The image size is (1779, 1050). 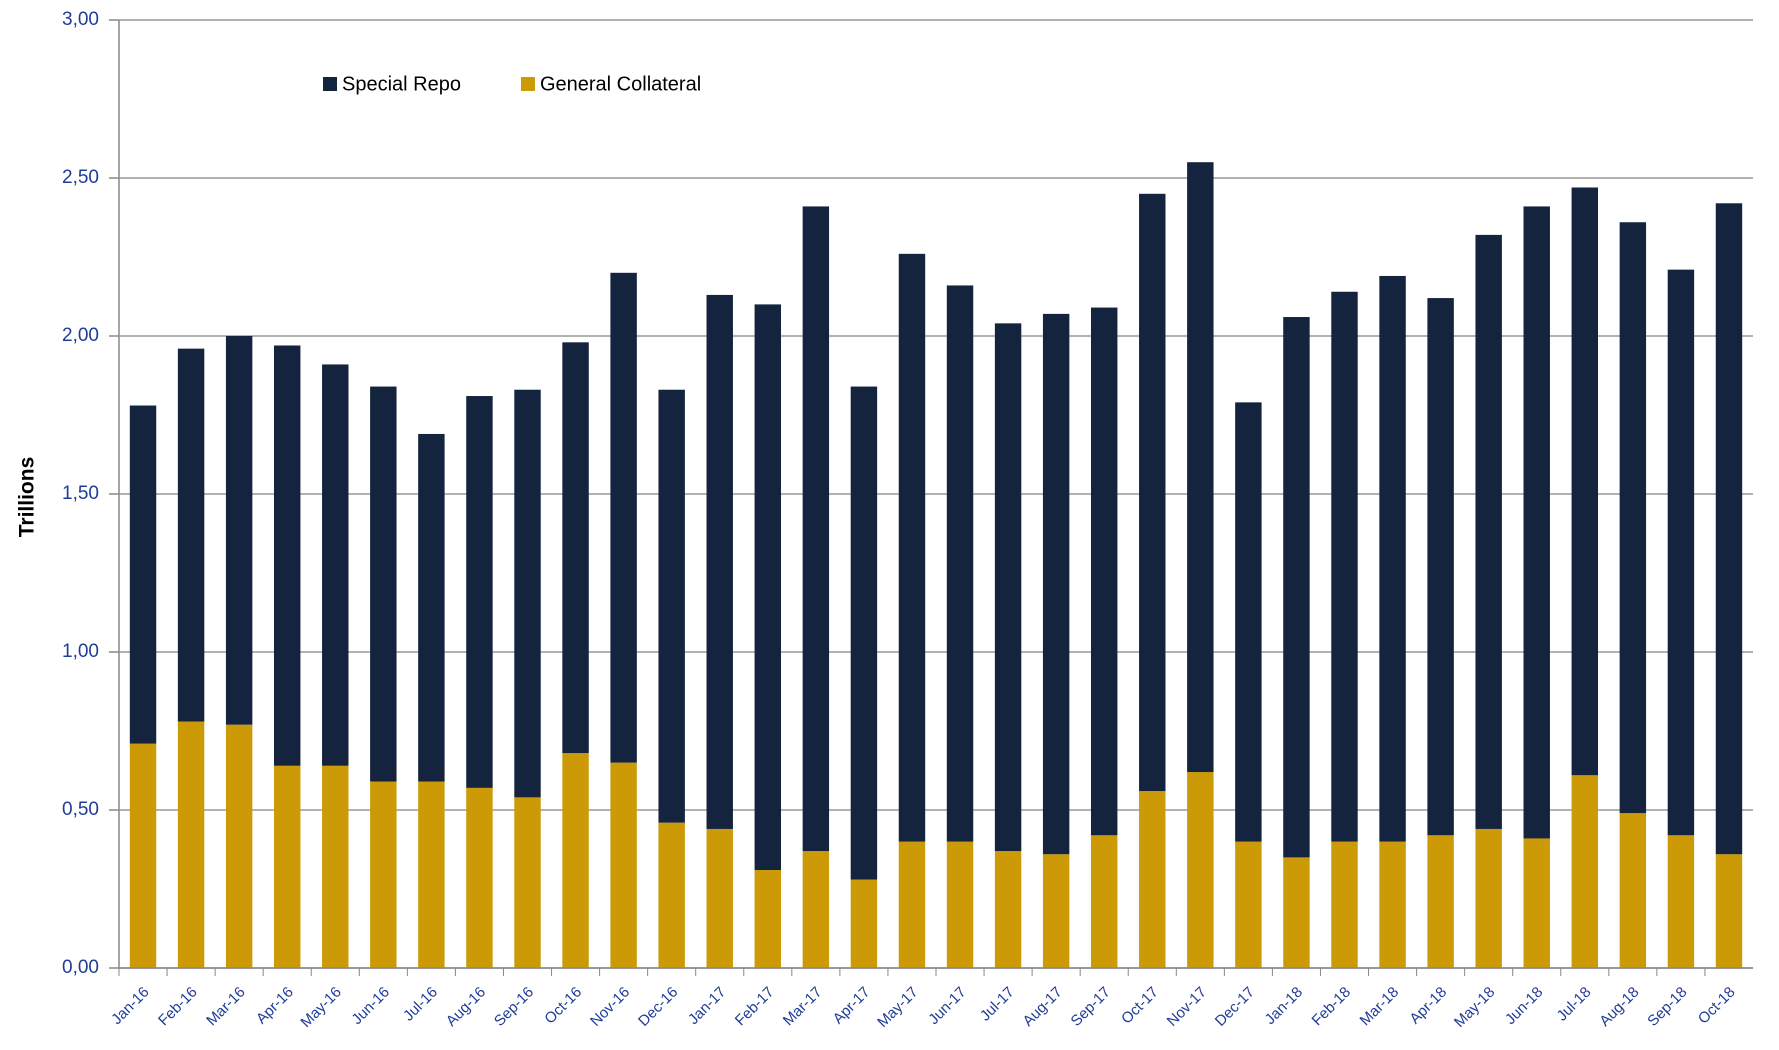 I want to click on x-tick-label: Oct-17, so click(x=1140, y=1006).